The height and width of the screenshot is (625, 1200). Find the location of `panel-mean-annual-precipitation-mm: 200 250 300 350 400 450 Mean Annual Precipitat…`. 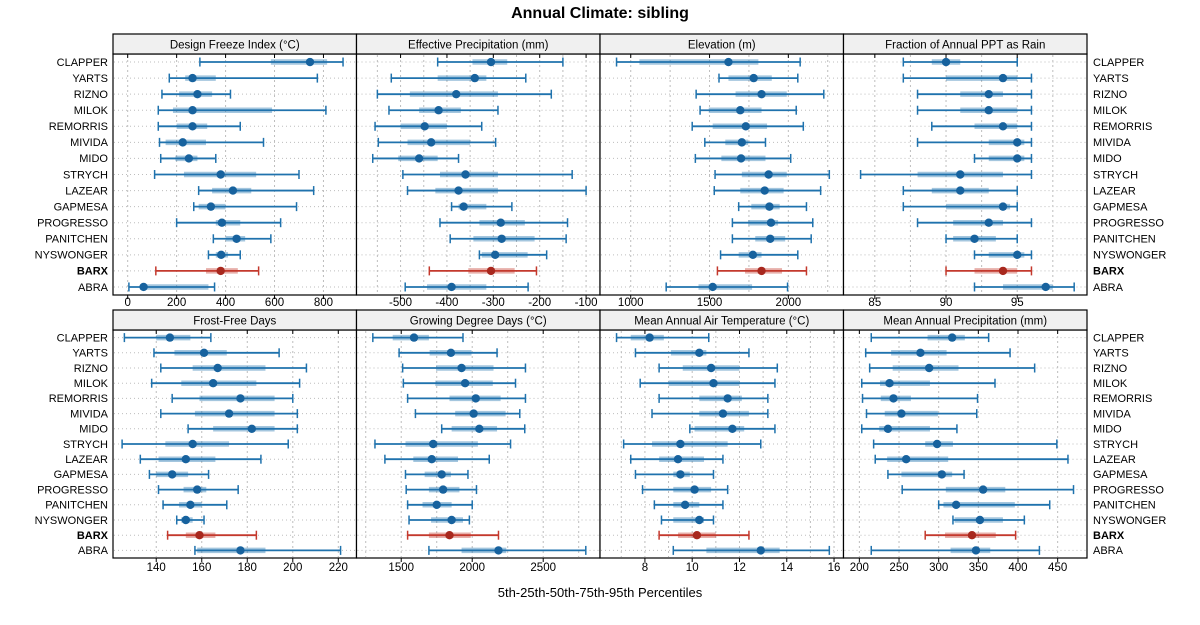

panel-mean-annual-precipitation-mm: 200 250 300 350 400 450 Mean Annual Precipitat… is located at coordinates (965, 441).